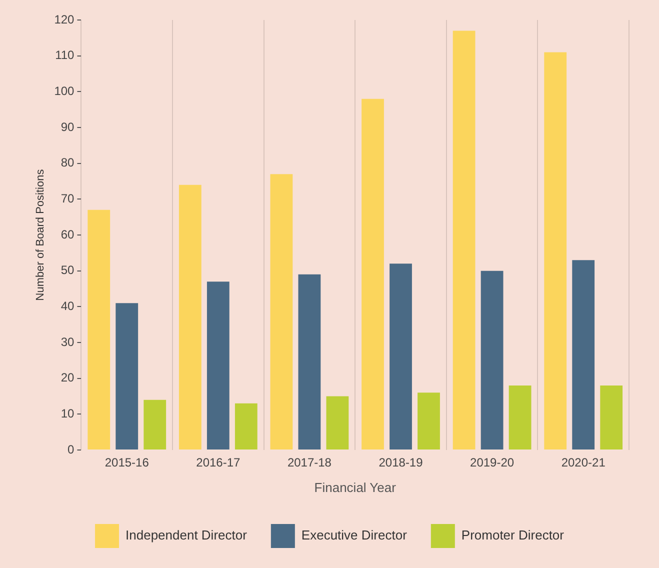 The height and width of the screenshot is (568, 659). Describe the element at coordinates (67, 127) in the screenshot. I see `y-tick-label: 90` at that location.